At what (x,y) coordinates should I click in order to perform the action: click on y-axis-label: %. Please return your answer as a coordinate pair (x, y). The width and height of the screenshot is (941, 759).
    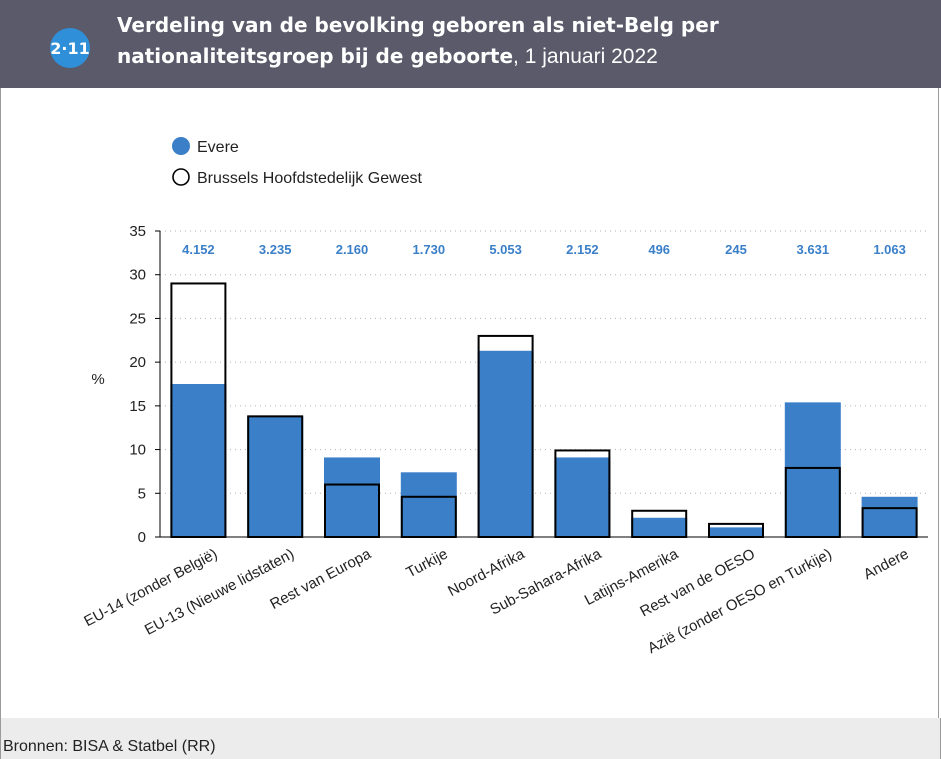
    Looking at the image, I should click on (97, 379).